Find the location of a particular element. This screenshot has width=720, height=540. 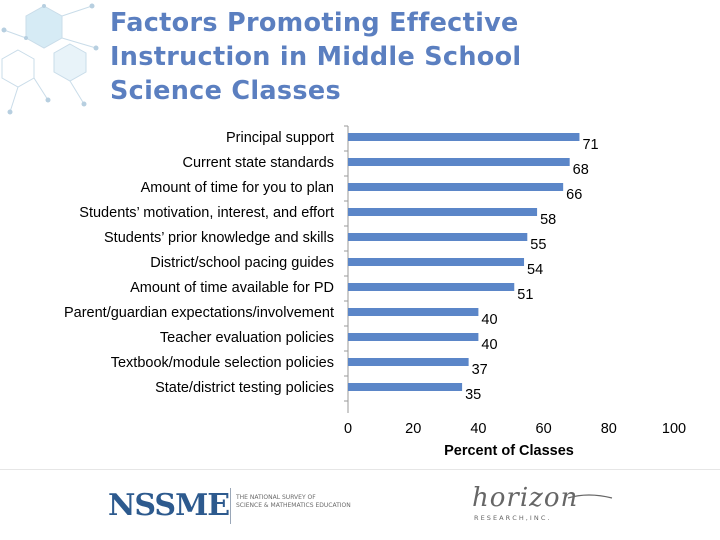

data-label: 54 is located at coordinates (535, 270).